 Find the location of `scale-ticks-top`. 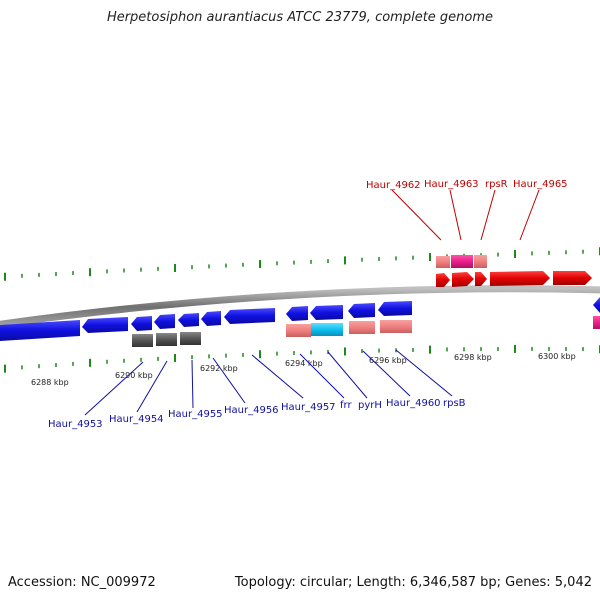

scale-ticks-top is located at coordinates (302, 264).